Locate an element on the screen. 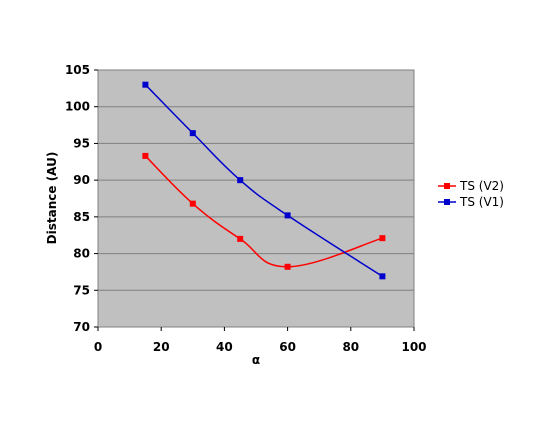 The image size is (554, 428). y-tick-label: 85 is located at coordinates (81, 217).